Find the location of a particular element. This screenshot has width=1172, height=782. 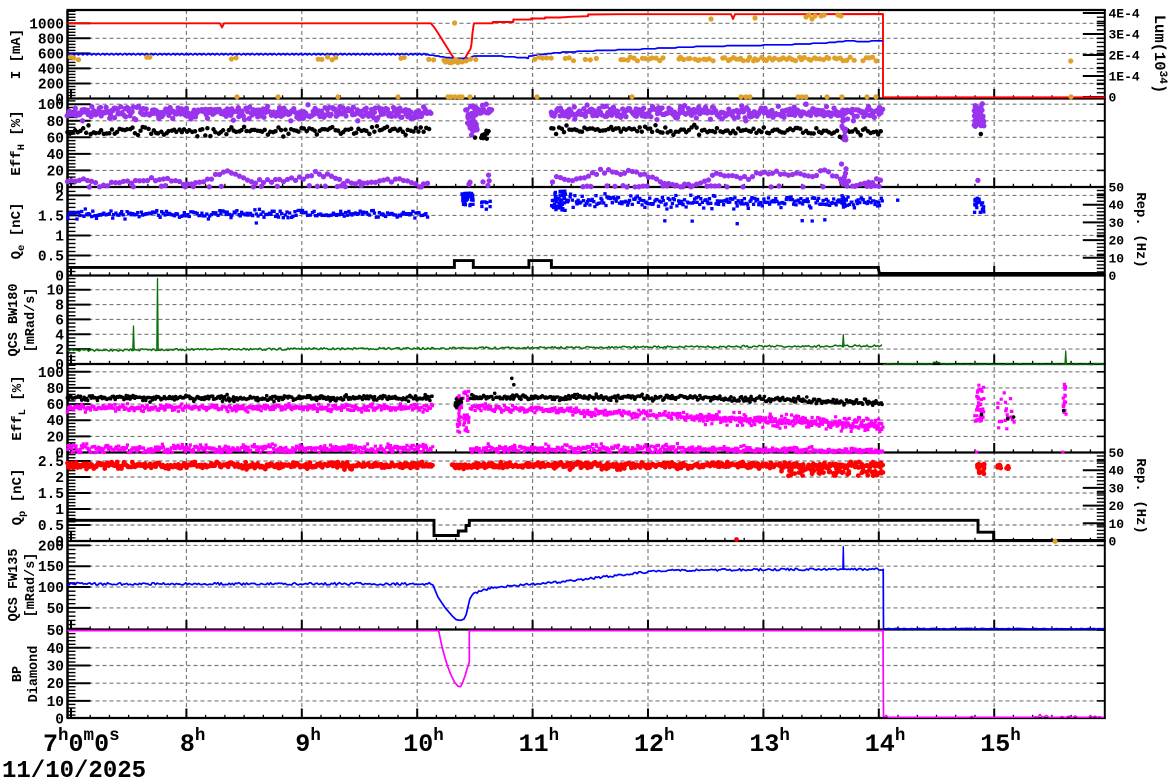

svg-text: BP is located at coordinates (18, 674).